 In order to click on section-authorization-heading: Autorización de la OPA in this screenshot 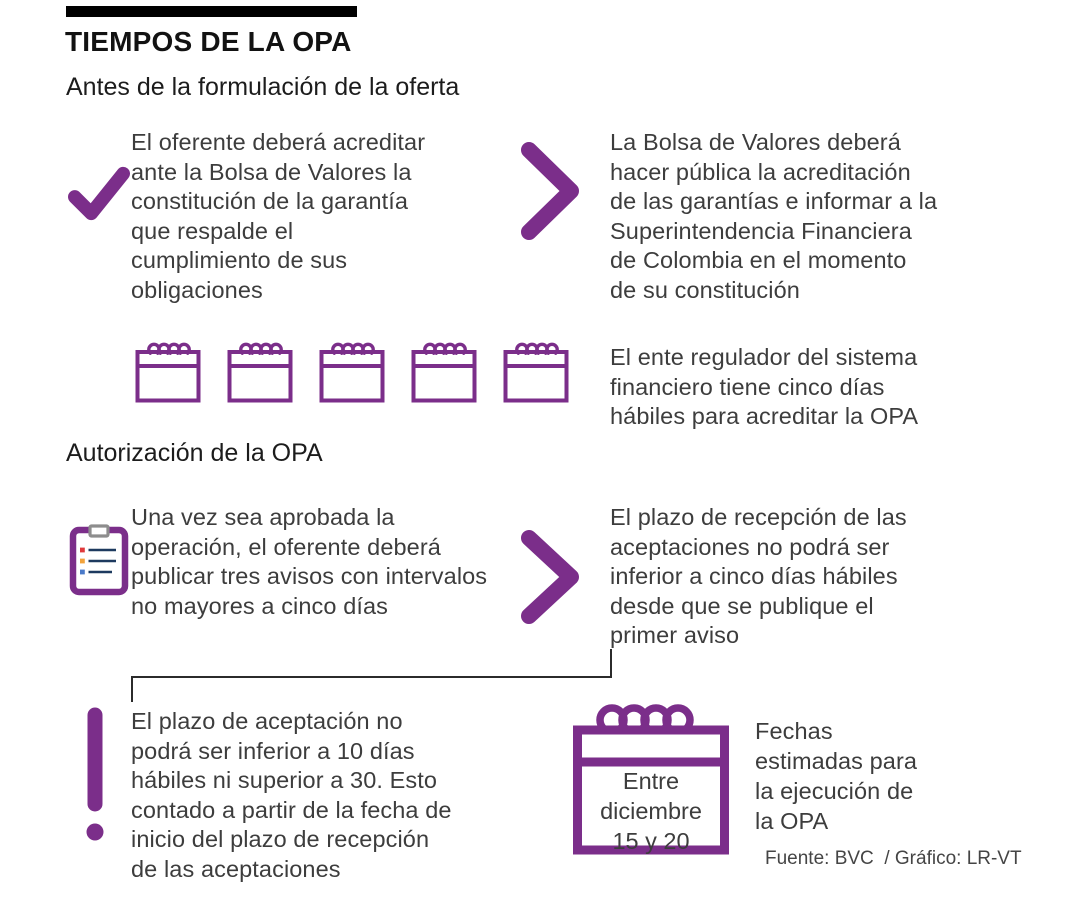, I will do `click(194, 453)`.